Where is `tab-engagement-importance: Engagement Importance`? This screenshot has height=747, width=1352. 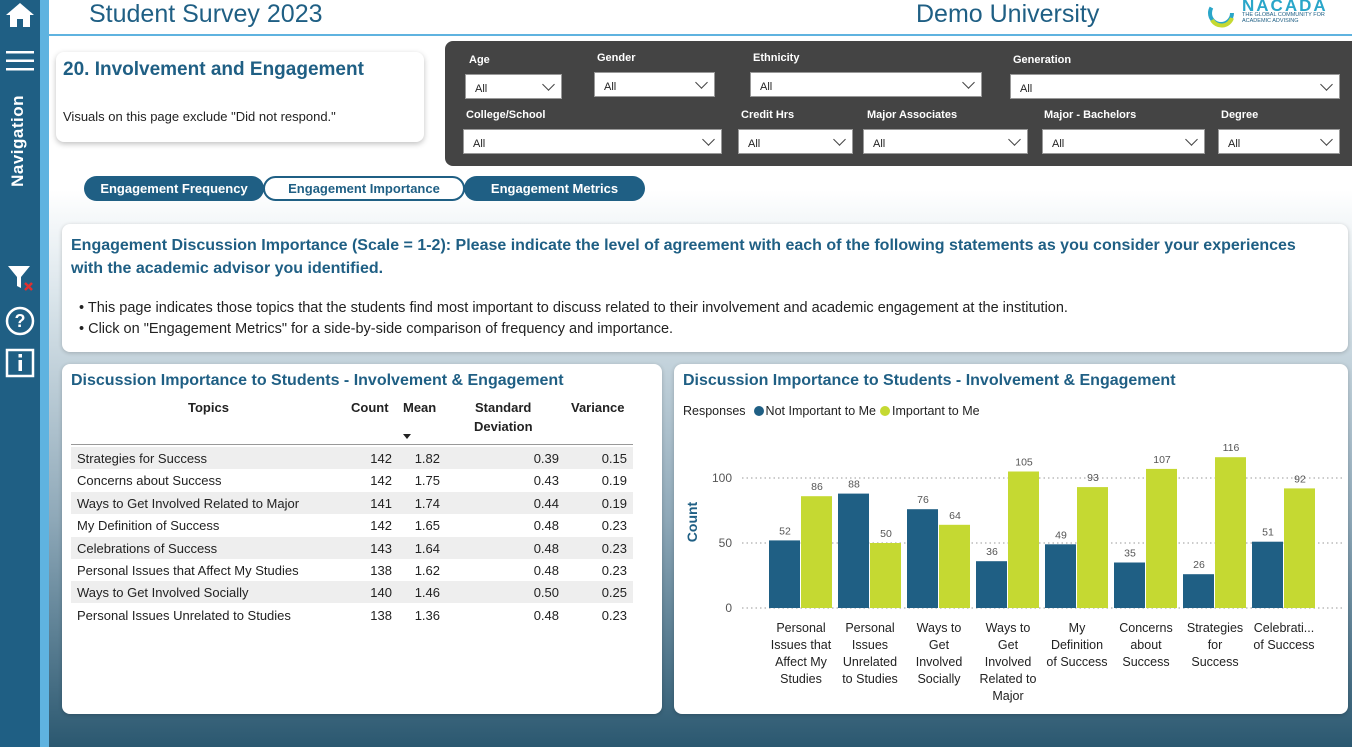 tab-engagement-importance: Engagement Importance is located at coordinates (364, 188).